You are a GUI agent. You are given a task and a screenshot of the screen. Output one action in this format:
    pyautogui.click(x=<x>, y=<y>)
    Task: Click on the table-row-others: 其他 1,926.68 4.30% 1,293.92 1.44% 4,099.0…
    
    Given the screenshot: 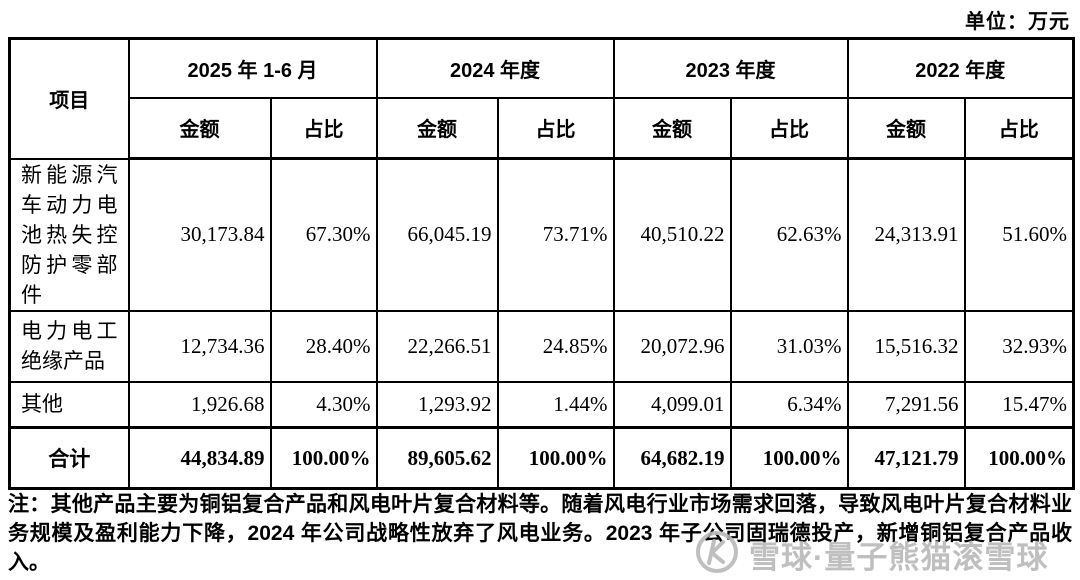 What is the action you would take?
    pyautogui.click(x=541, y=404)
    